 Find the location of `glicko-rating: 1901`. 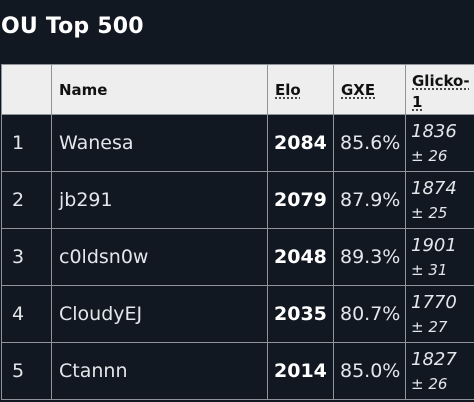

glicko-rating: 1901 is located at coordinates (434, 245).